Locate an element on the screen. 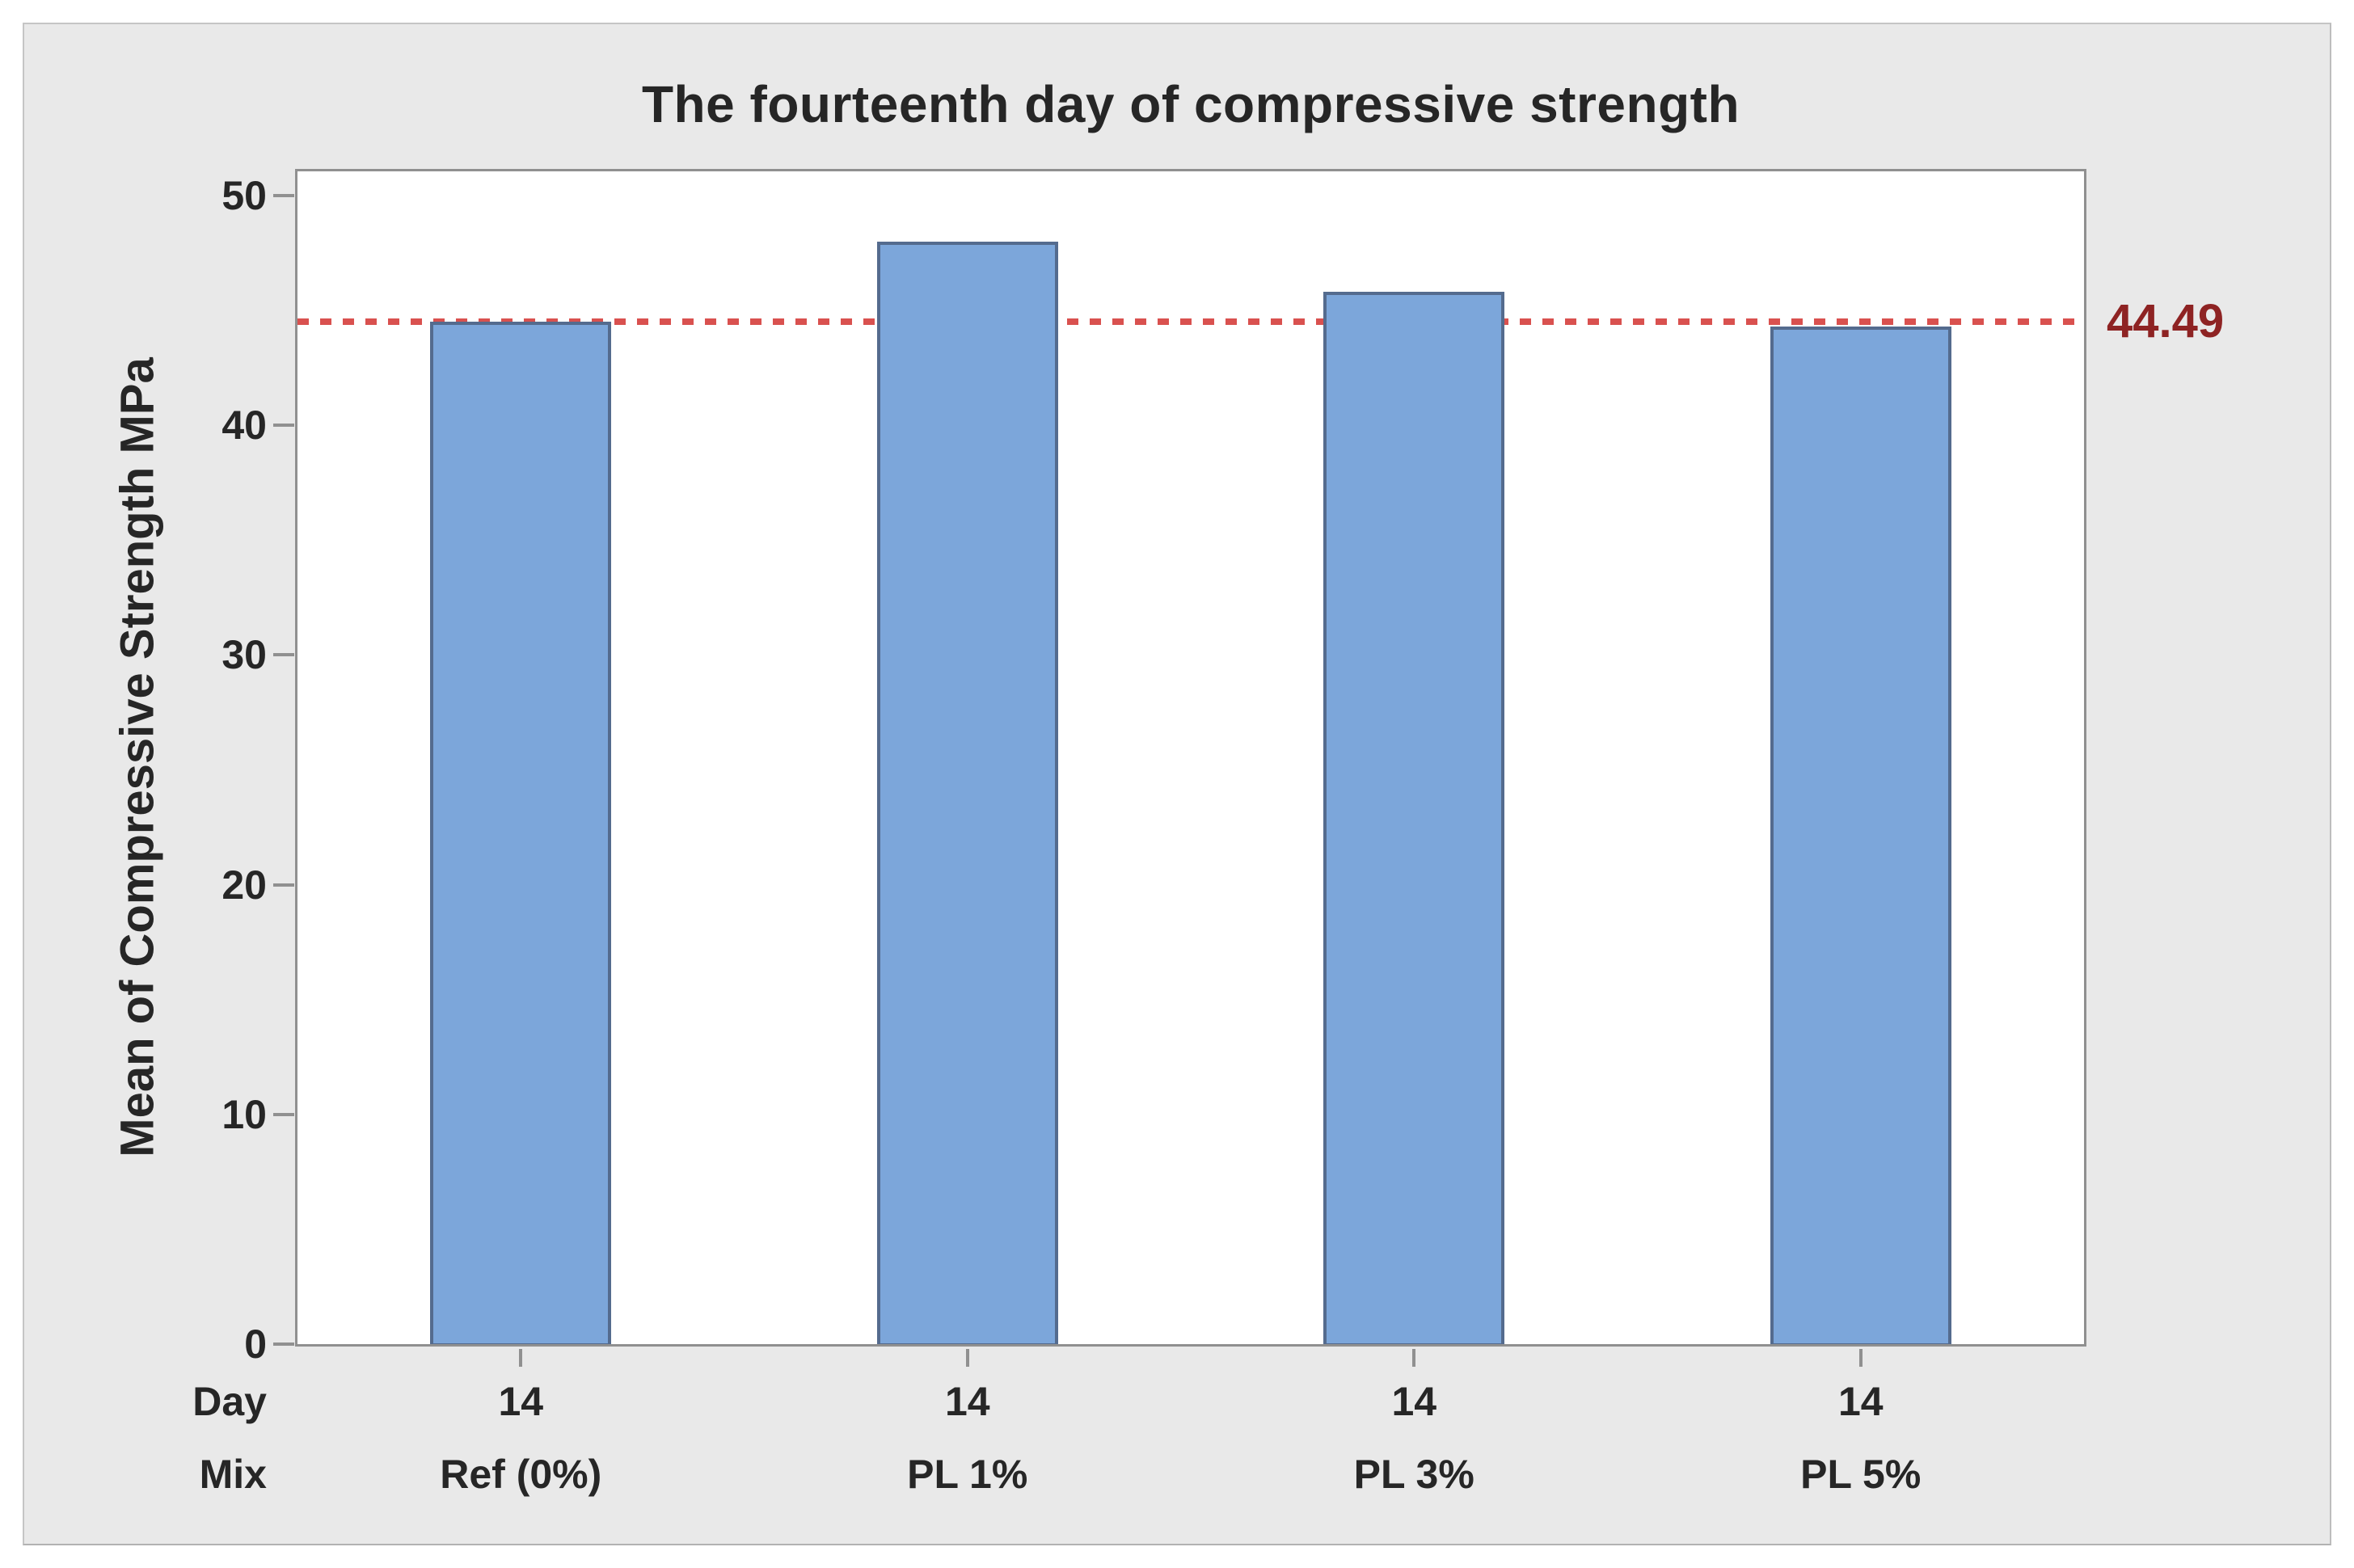 The image size is (2354, 1568). x-axis-row-label-mix: Mix is located at coordinates (233, 1474).